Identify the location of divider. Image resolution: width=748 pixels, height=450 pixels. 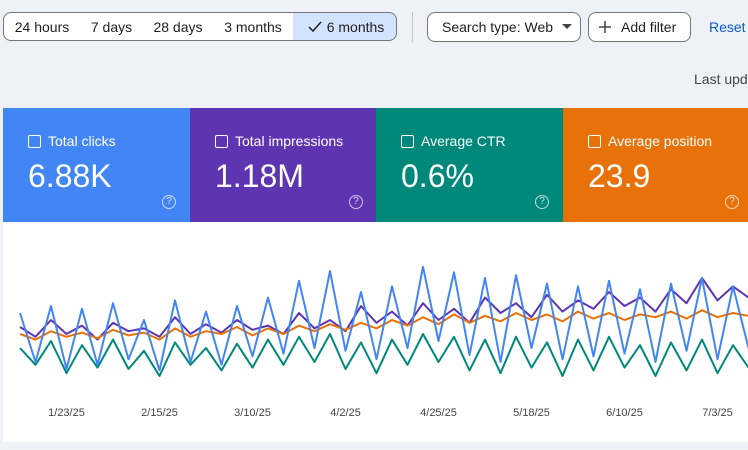
(412, 27).